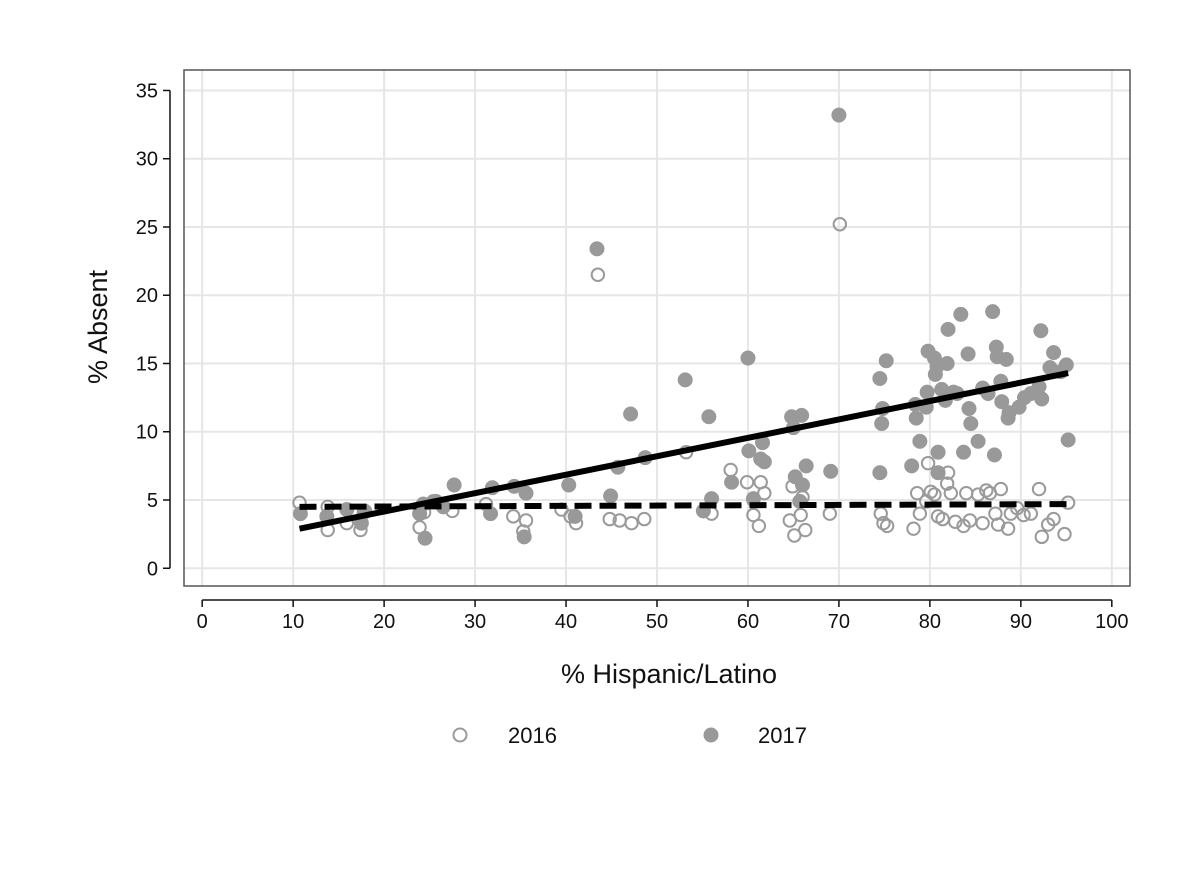  Describe the element at coordinates (930, 622) in the screenshot. I see `x-tick-label: 80` at that location.